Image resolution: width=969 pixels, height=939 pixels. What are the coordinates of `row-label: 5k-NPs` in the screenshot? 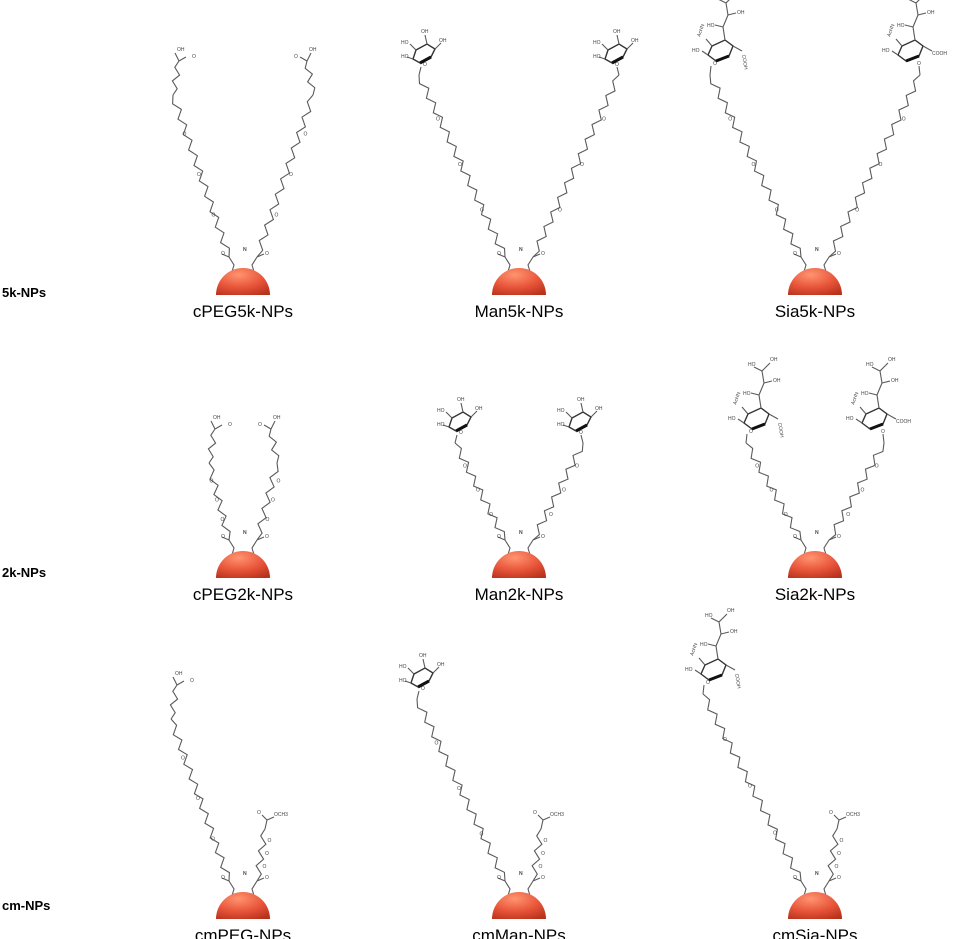 It's located at (24, 292).